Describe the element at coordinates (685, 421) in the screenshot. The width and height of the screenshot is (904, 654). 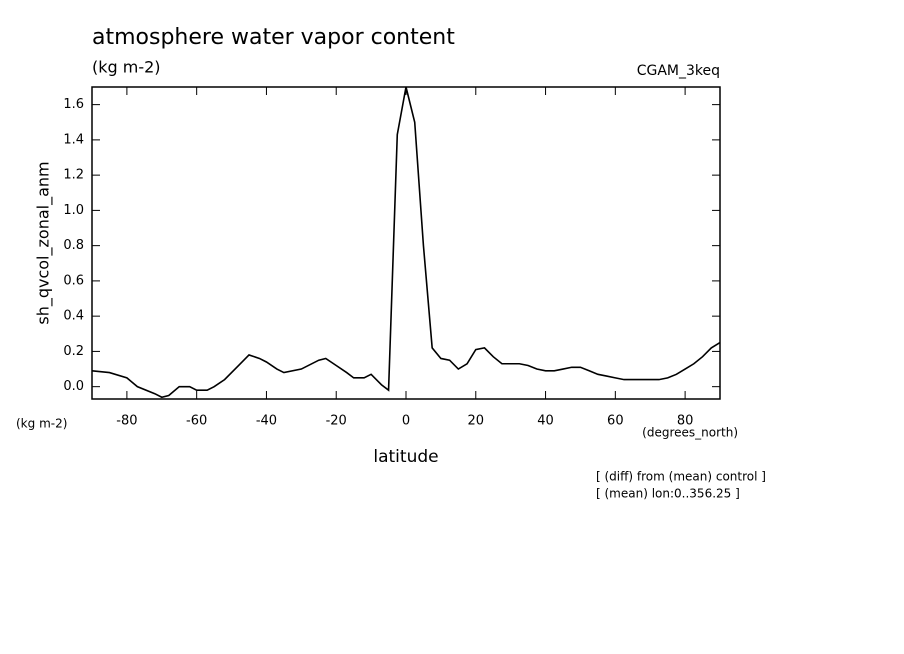
I see `x-tick-label: 80` at that location.